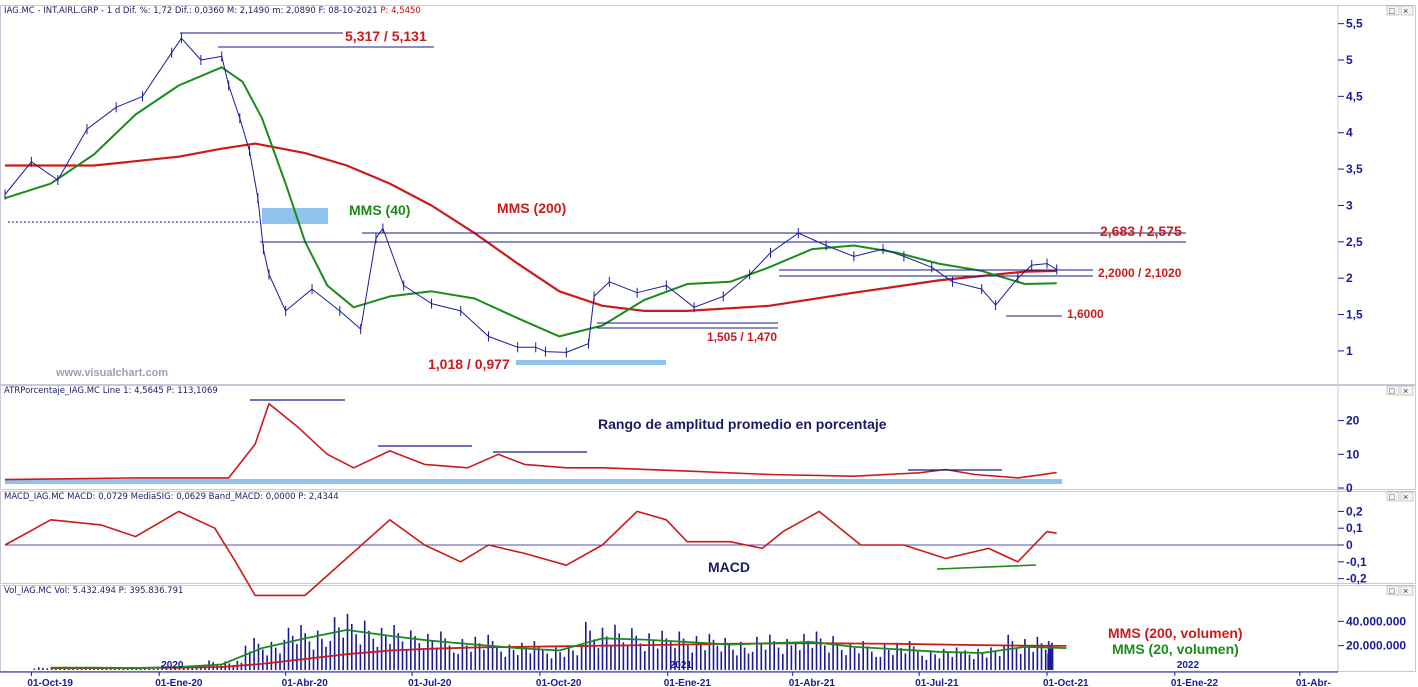 Image resolution: width=1418 pixels, height=687 pixels. What do you see at coordinates (937, 682) in the screenshot?
I see `x-tick-label: 01-Jul-21` at bounding box center [937, 682].